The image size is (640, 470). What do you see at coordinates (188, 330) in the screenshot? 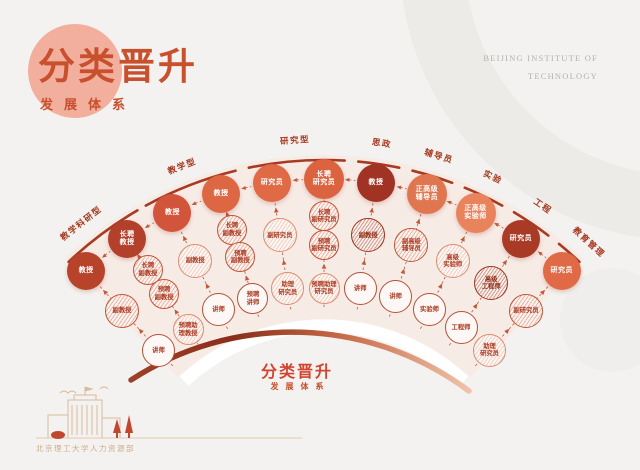
I see `position-circle: 预聘助 理教授` at bounding box center [188, 330].